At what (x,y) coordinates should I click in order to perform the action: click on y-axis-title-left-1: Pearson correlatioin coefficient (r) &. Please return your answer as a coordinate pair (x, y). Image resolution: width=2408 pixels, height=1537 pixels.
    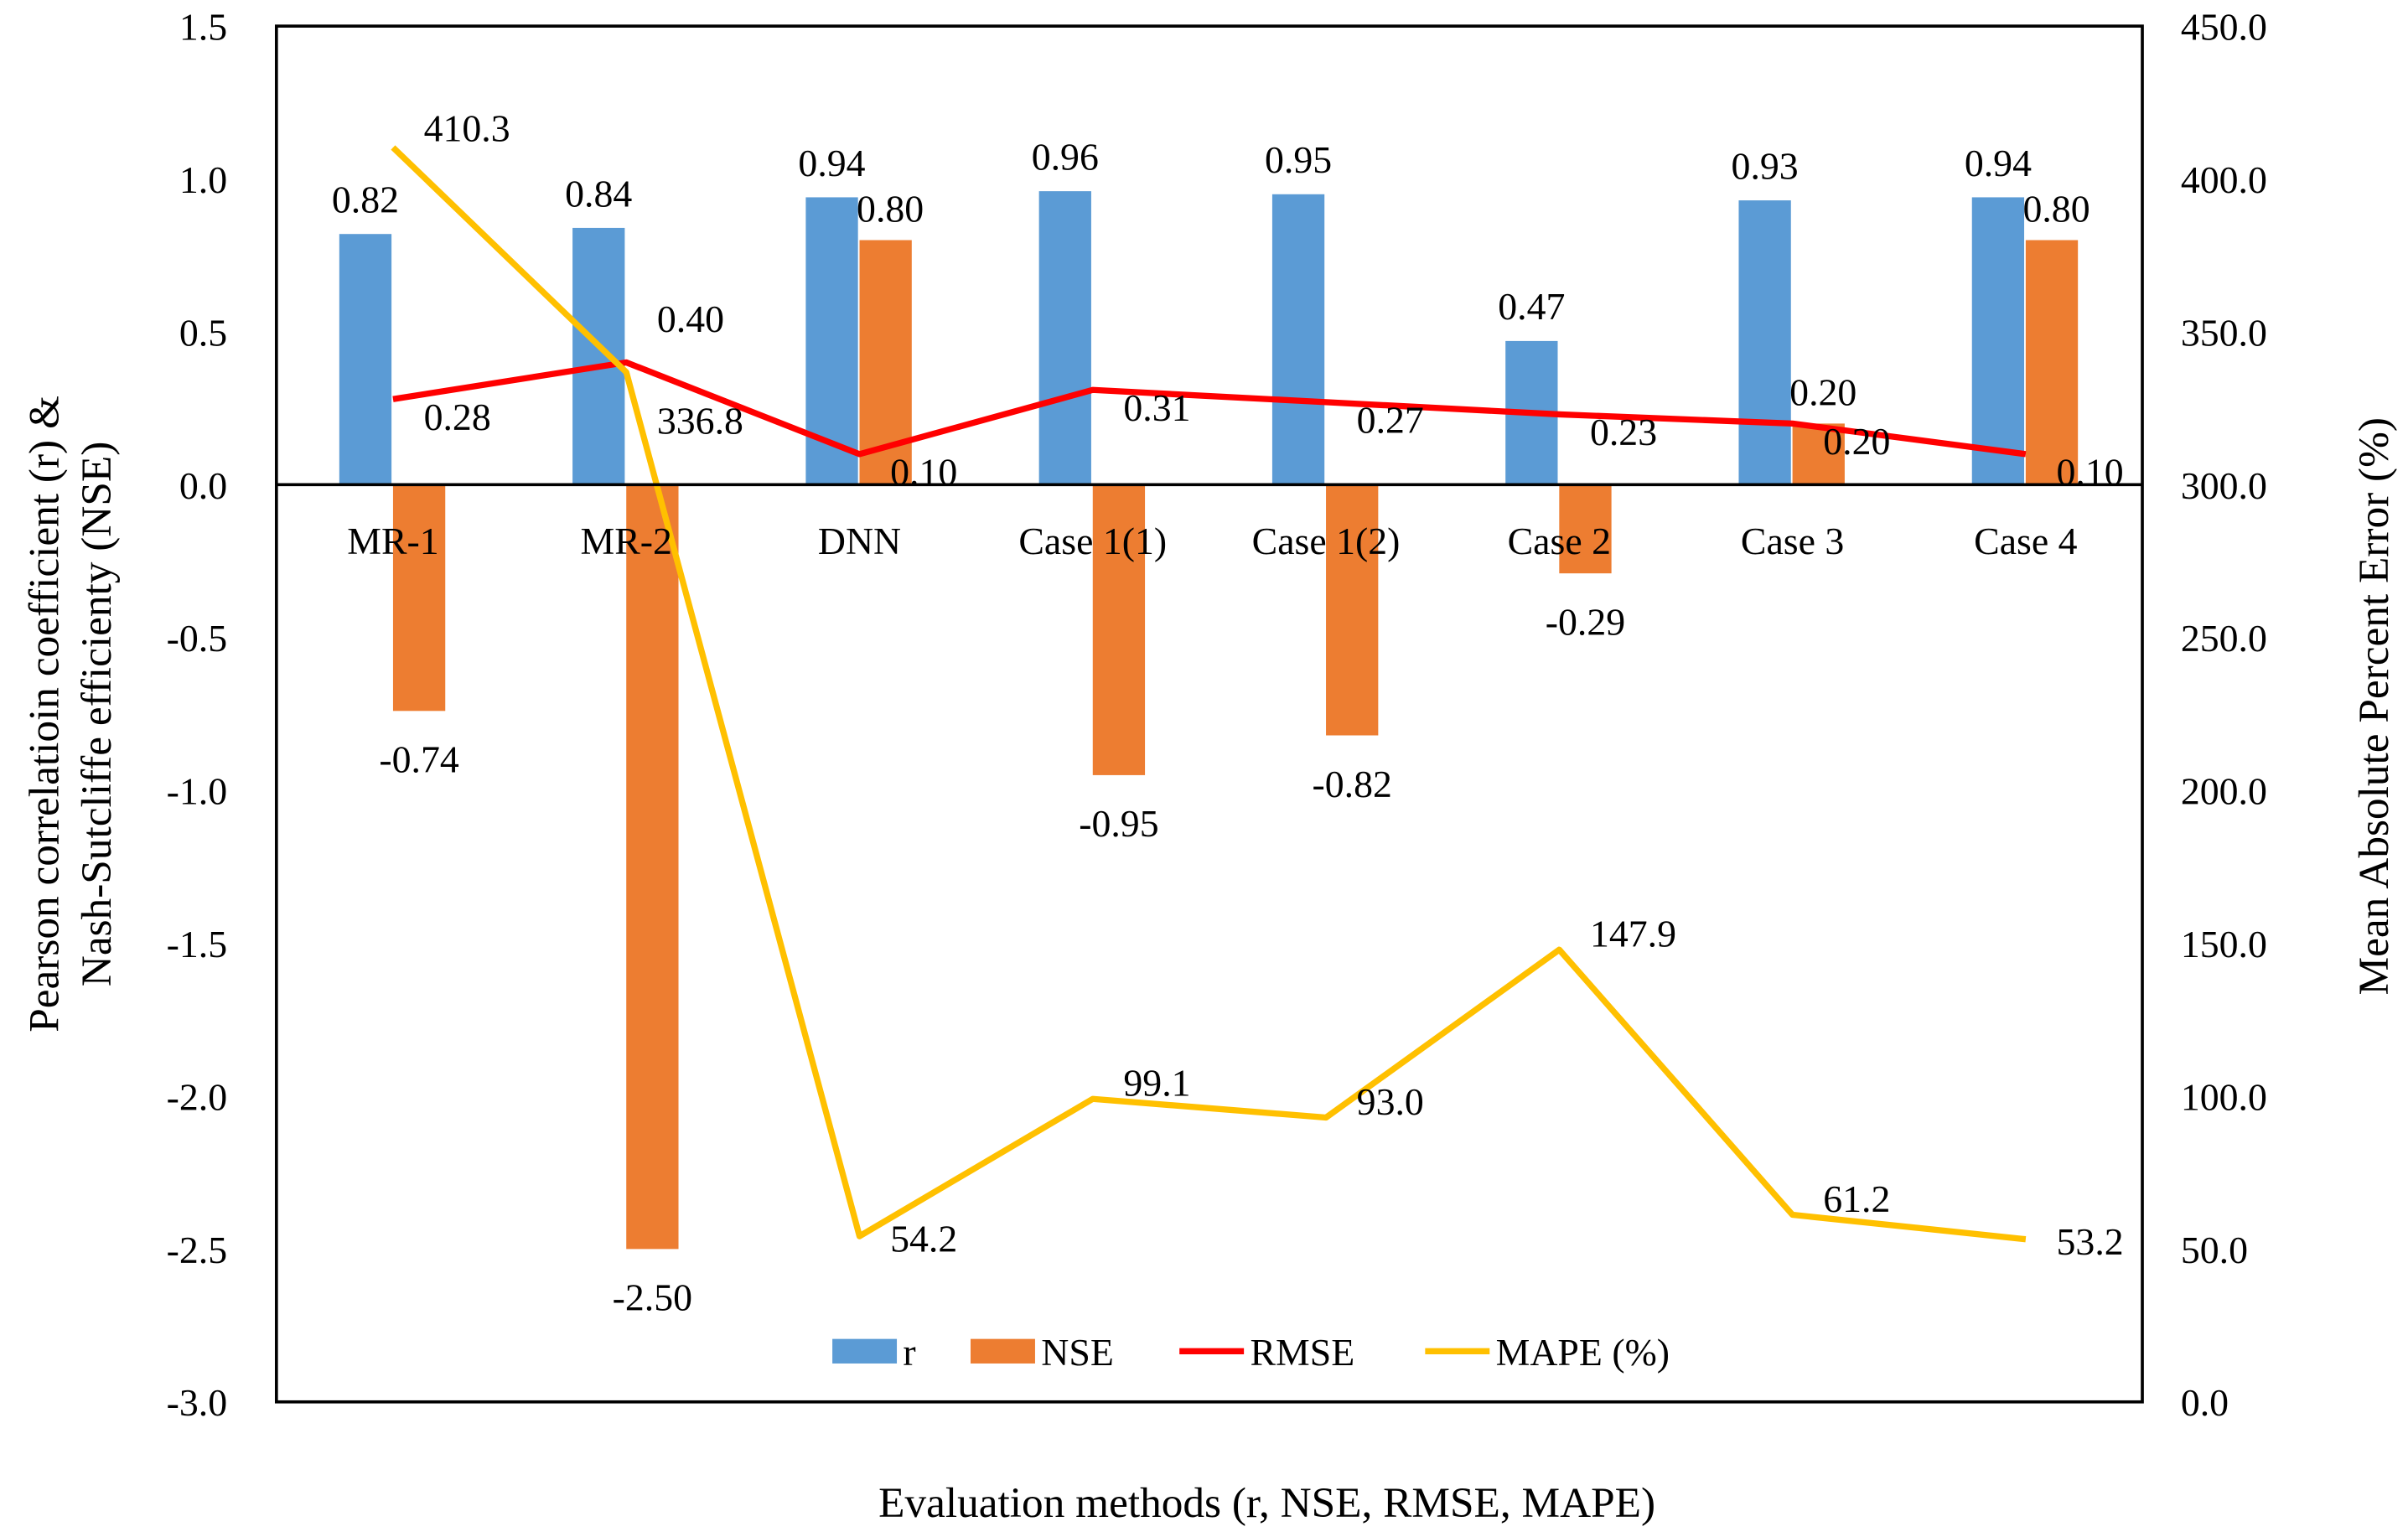
    Looking at the image, I should click on (45, 714).